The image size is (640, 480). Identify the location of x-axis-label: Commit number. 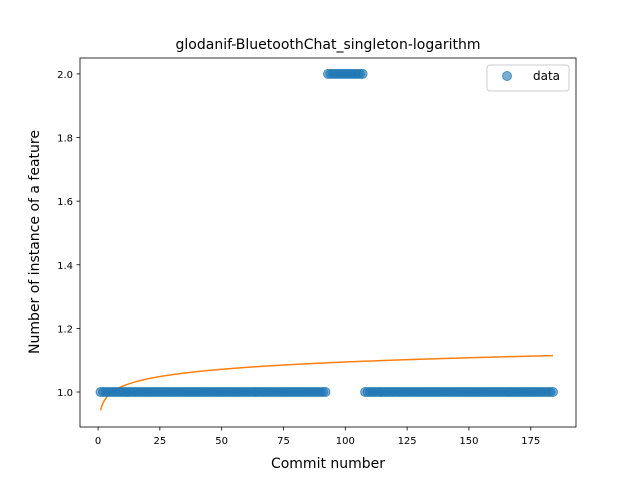
(328, 464).